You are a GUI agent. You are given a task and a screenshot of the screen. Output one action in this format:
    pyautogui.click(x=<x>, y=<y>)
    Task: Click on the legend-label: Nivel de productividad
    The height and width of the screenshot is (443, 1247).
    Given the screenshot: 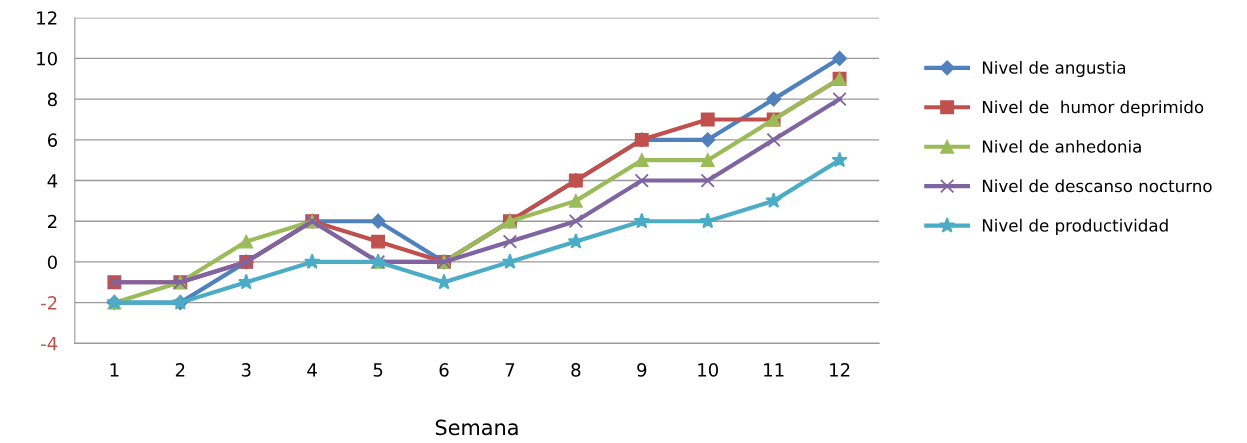 What is the action you would take?
    pyautogui.click(x=1075, y=226)
    